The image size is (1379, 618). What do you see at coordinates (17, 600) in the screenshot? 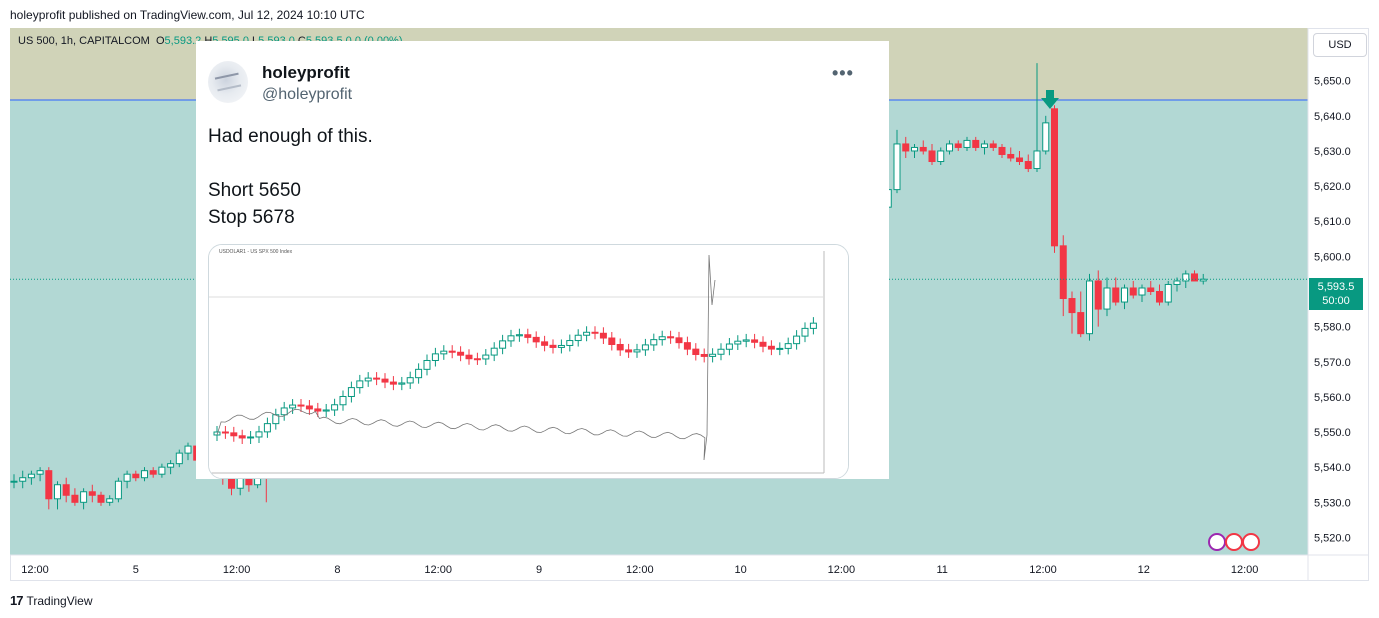
I see `tradingview-logo-icon: 17` at bounding box center [17, 600].